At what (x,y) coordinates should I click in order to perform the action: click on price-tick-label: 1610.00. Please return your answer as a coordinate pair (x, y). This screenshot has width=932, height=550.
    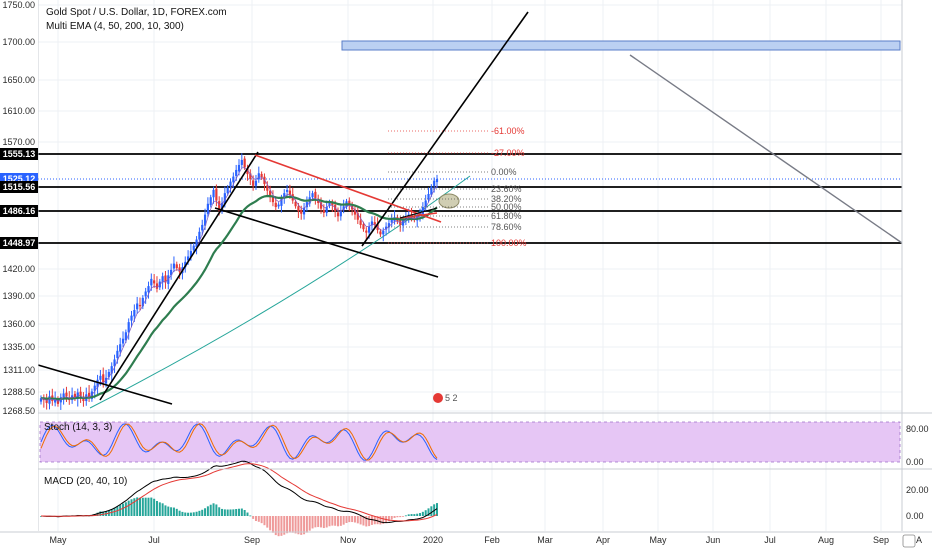
    Looking at the image, I should click on (18, 111).